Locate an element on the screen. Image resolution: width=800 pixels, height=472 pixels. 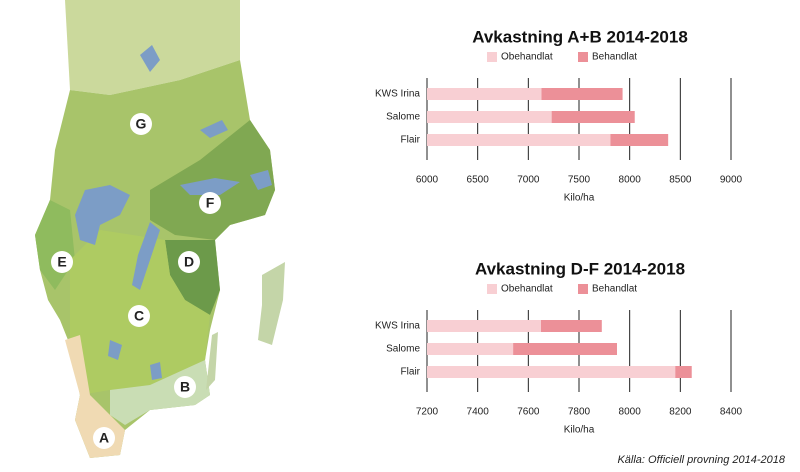
region-label: D is located at coordinates (189, 262).